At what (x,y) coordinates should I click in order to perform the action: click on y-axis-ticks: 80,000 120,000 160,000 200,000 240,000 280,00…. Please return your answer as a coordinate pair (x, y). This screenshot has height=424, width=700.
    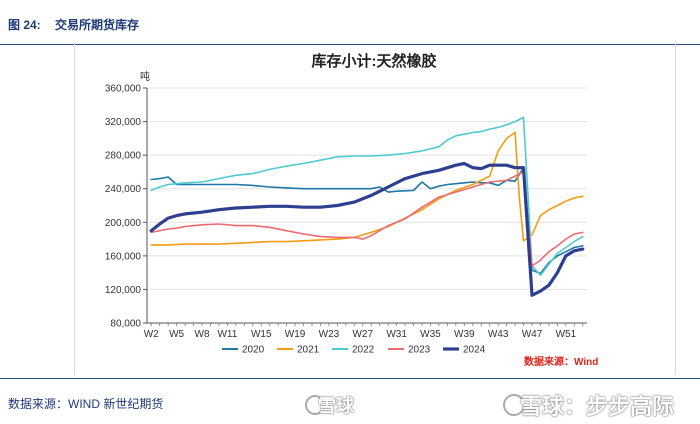
    Looking at the image, I should click on (126, 207).